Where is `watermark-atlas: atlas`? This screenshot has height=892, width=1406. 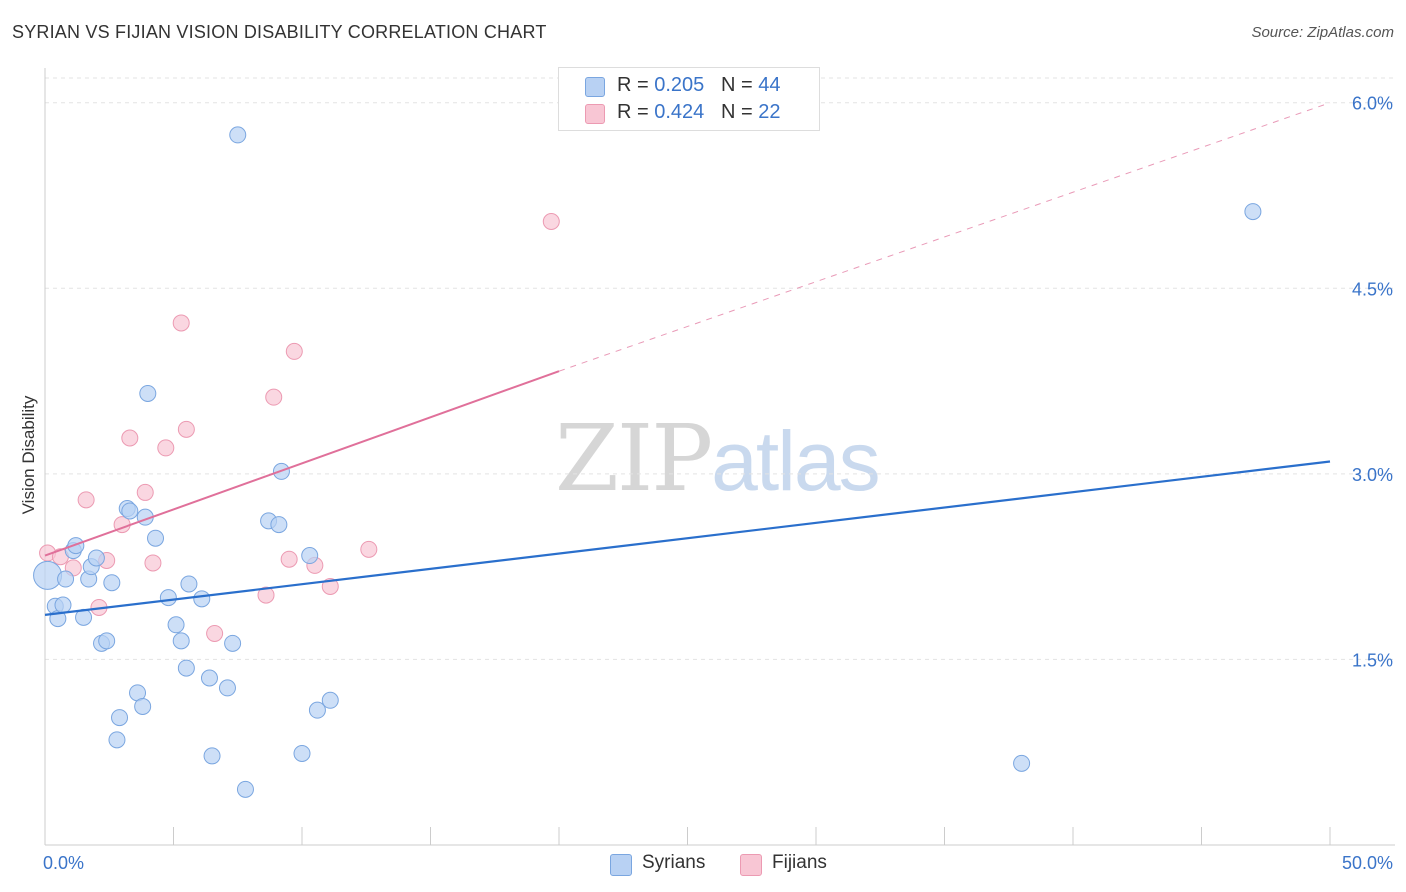 watermark-atlas: atlas is located at coordinates (795, 461).